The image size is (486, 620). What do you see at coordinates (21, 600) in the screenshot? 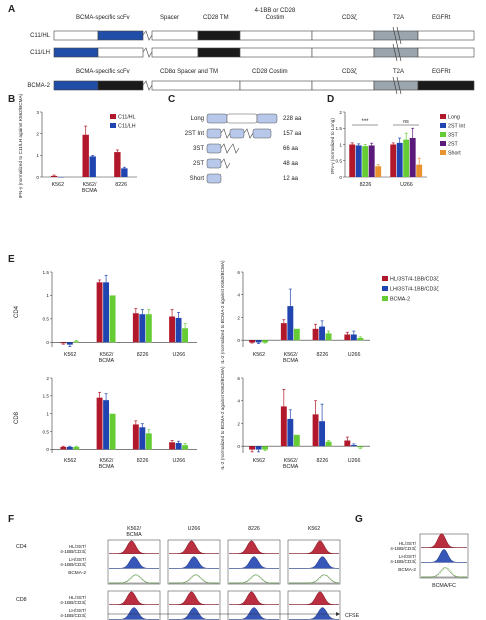
I see `flow-cd8-label: CD8` at bounding box center [21, 600].